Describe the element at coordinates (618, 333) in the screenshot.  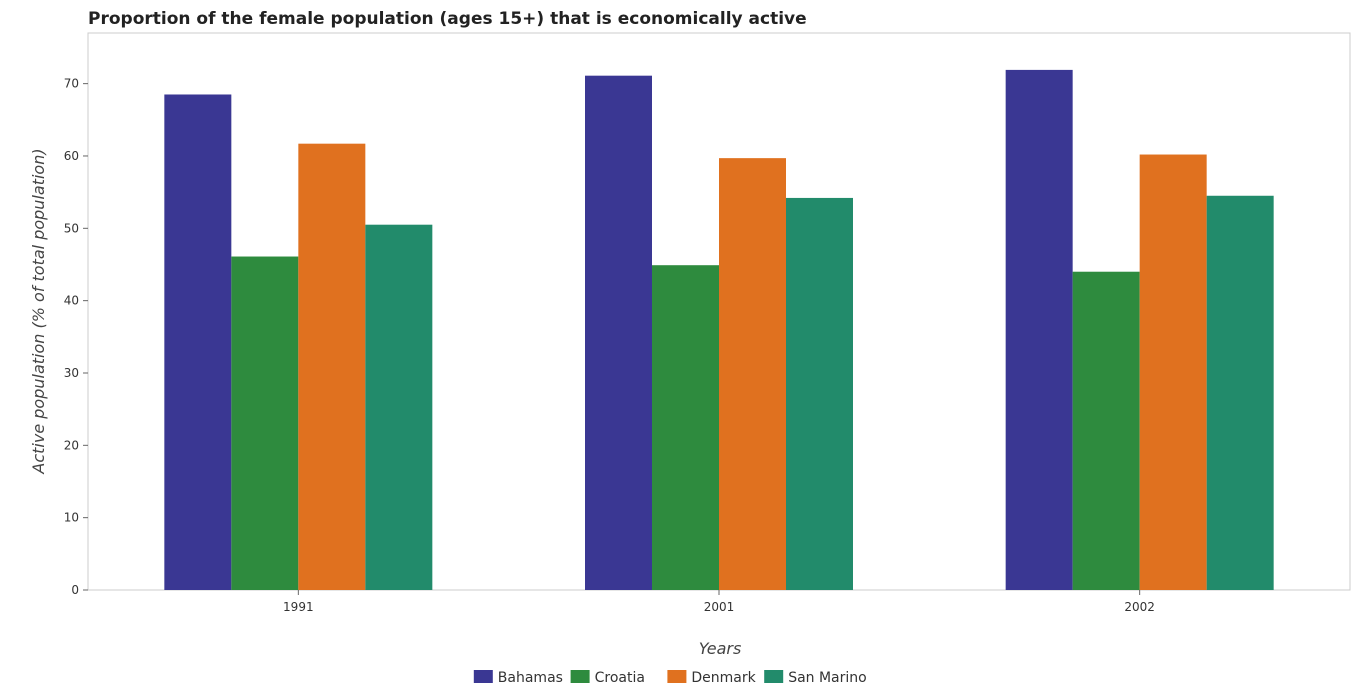
I see `bar-bahamas-2001` at that location.